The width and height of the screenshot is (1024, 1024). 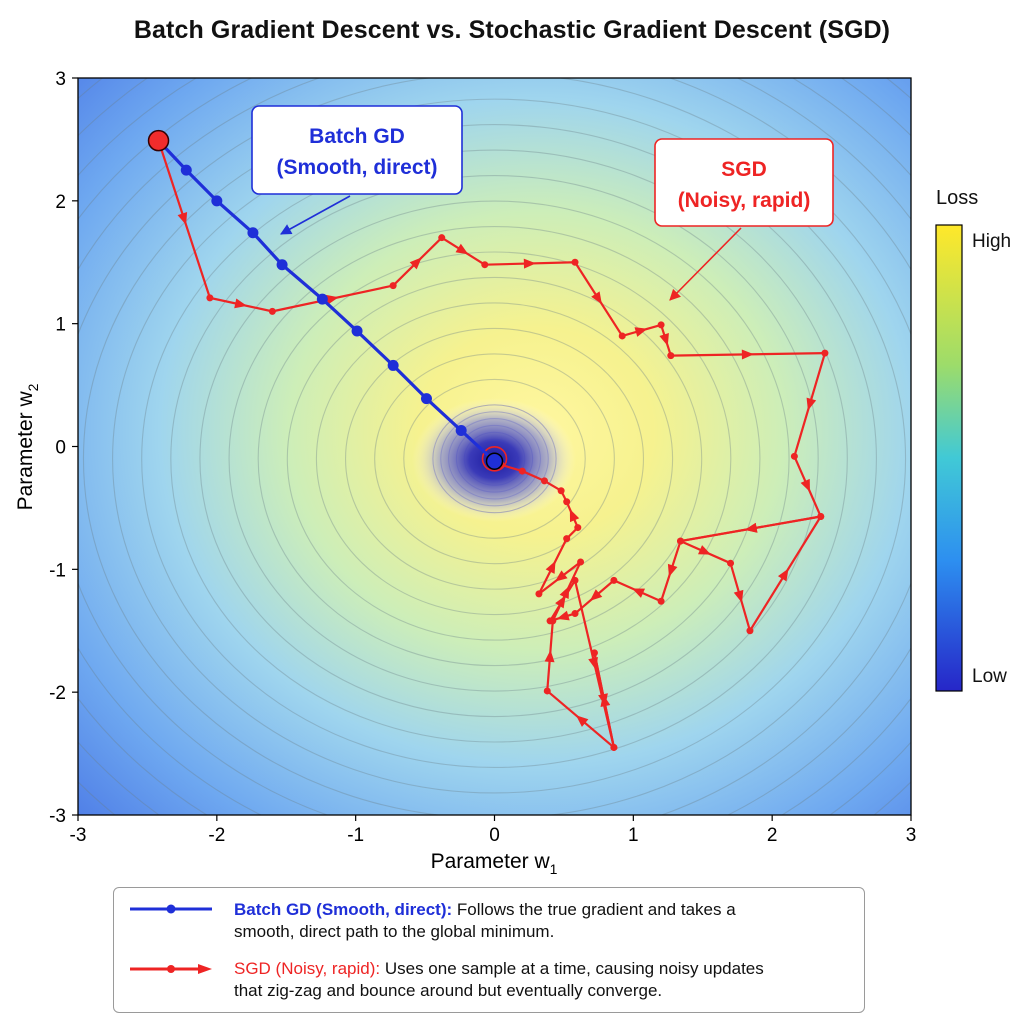 I want to click on y-tick-label: 2, so click(x=60, y=202).